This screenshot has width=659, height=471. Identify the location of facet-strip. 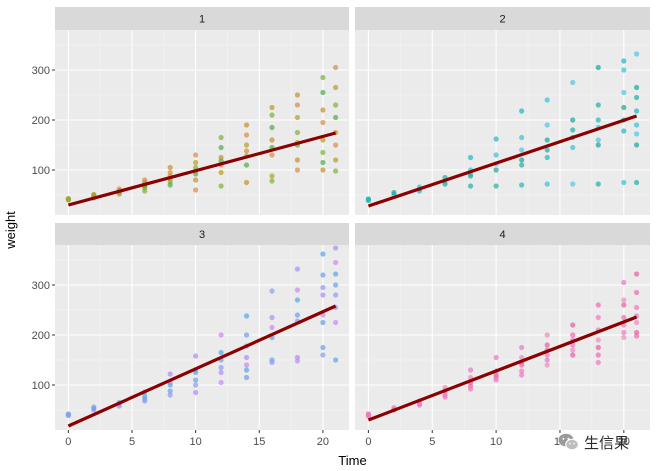
(502, 234).